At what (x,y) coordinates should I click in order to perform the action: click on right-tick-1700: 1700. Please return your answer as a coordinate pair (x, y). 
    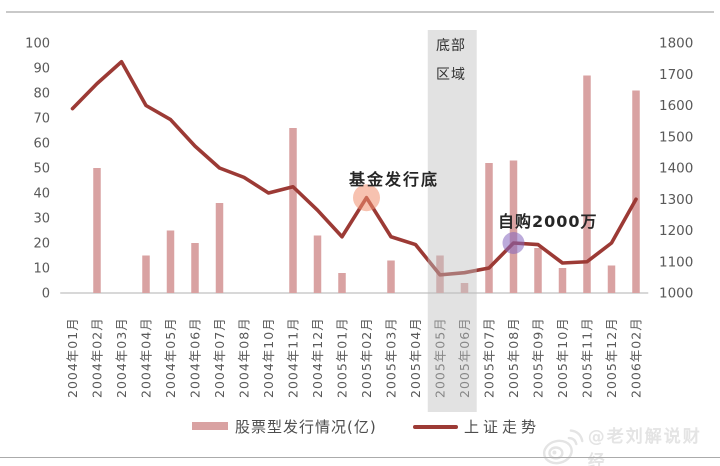
    Looking at the image, I should click on (676, 75).